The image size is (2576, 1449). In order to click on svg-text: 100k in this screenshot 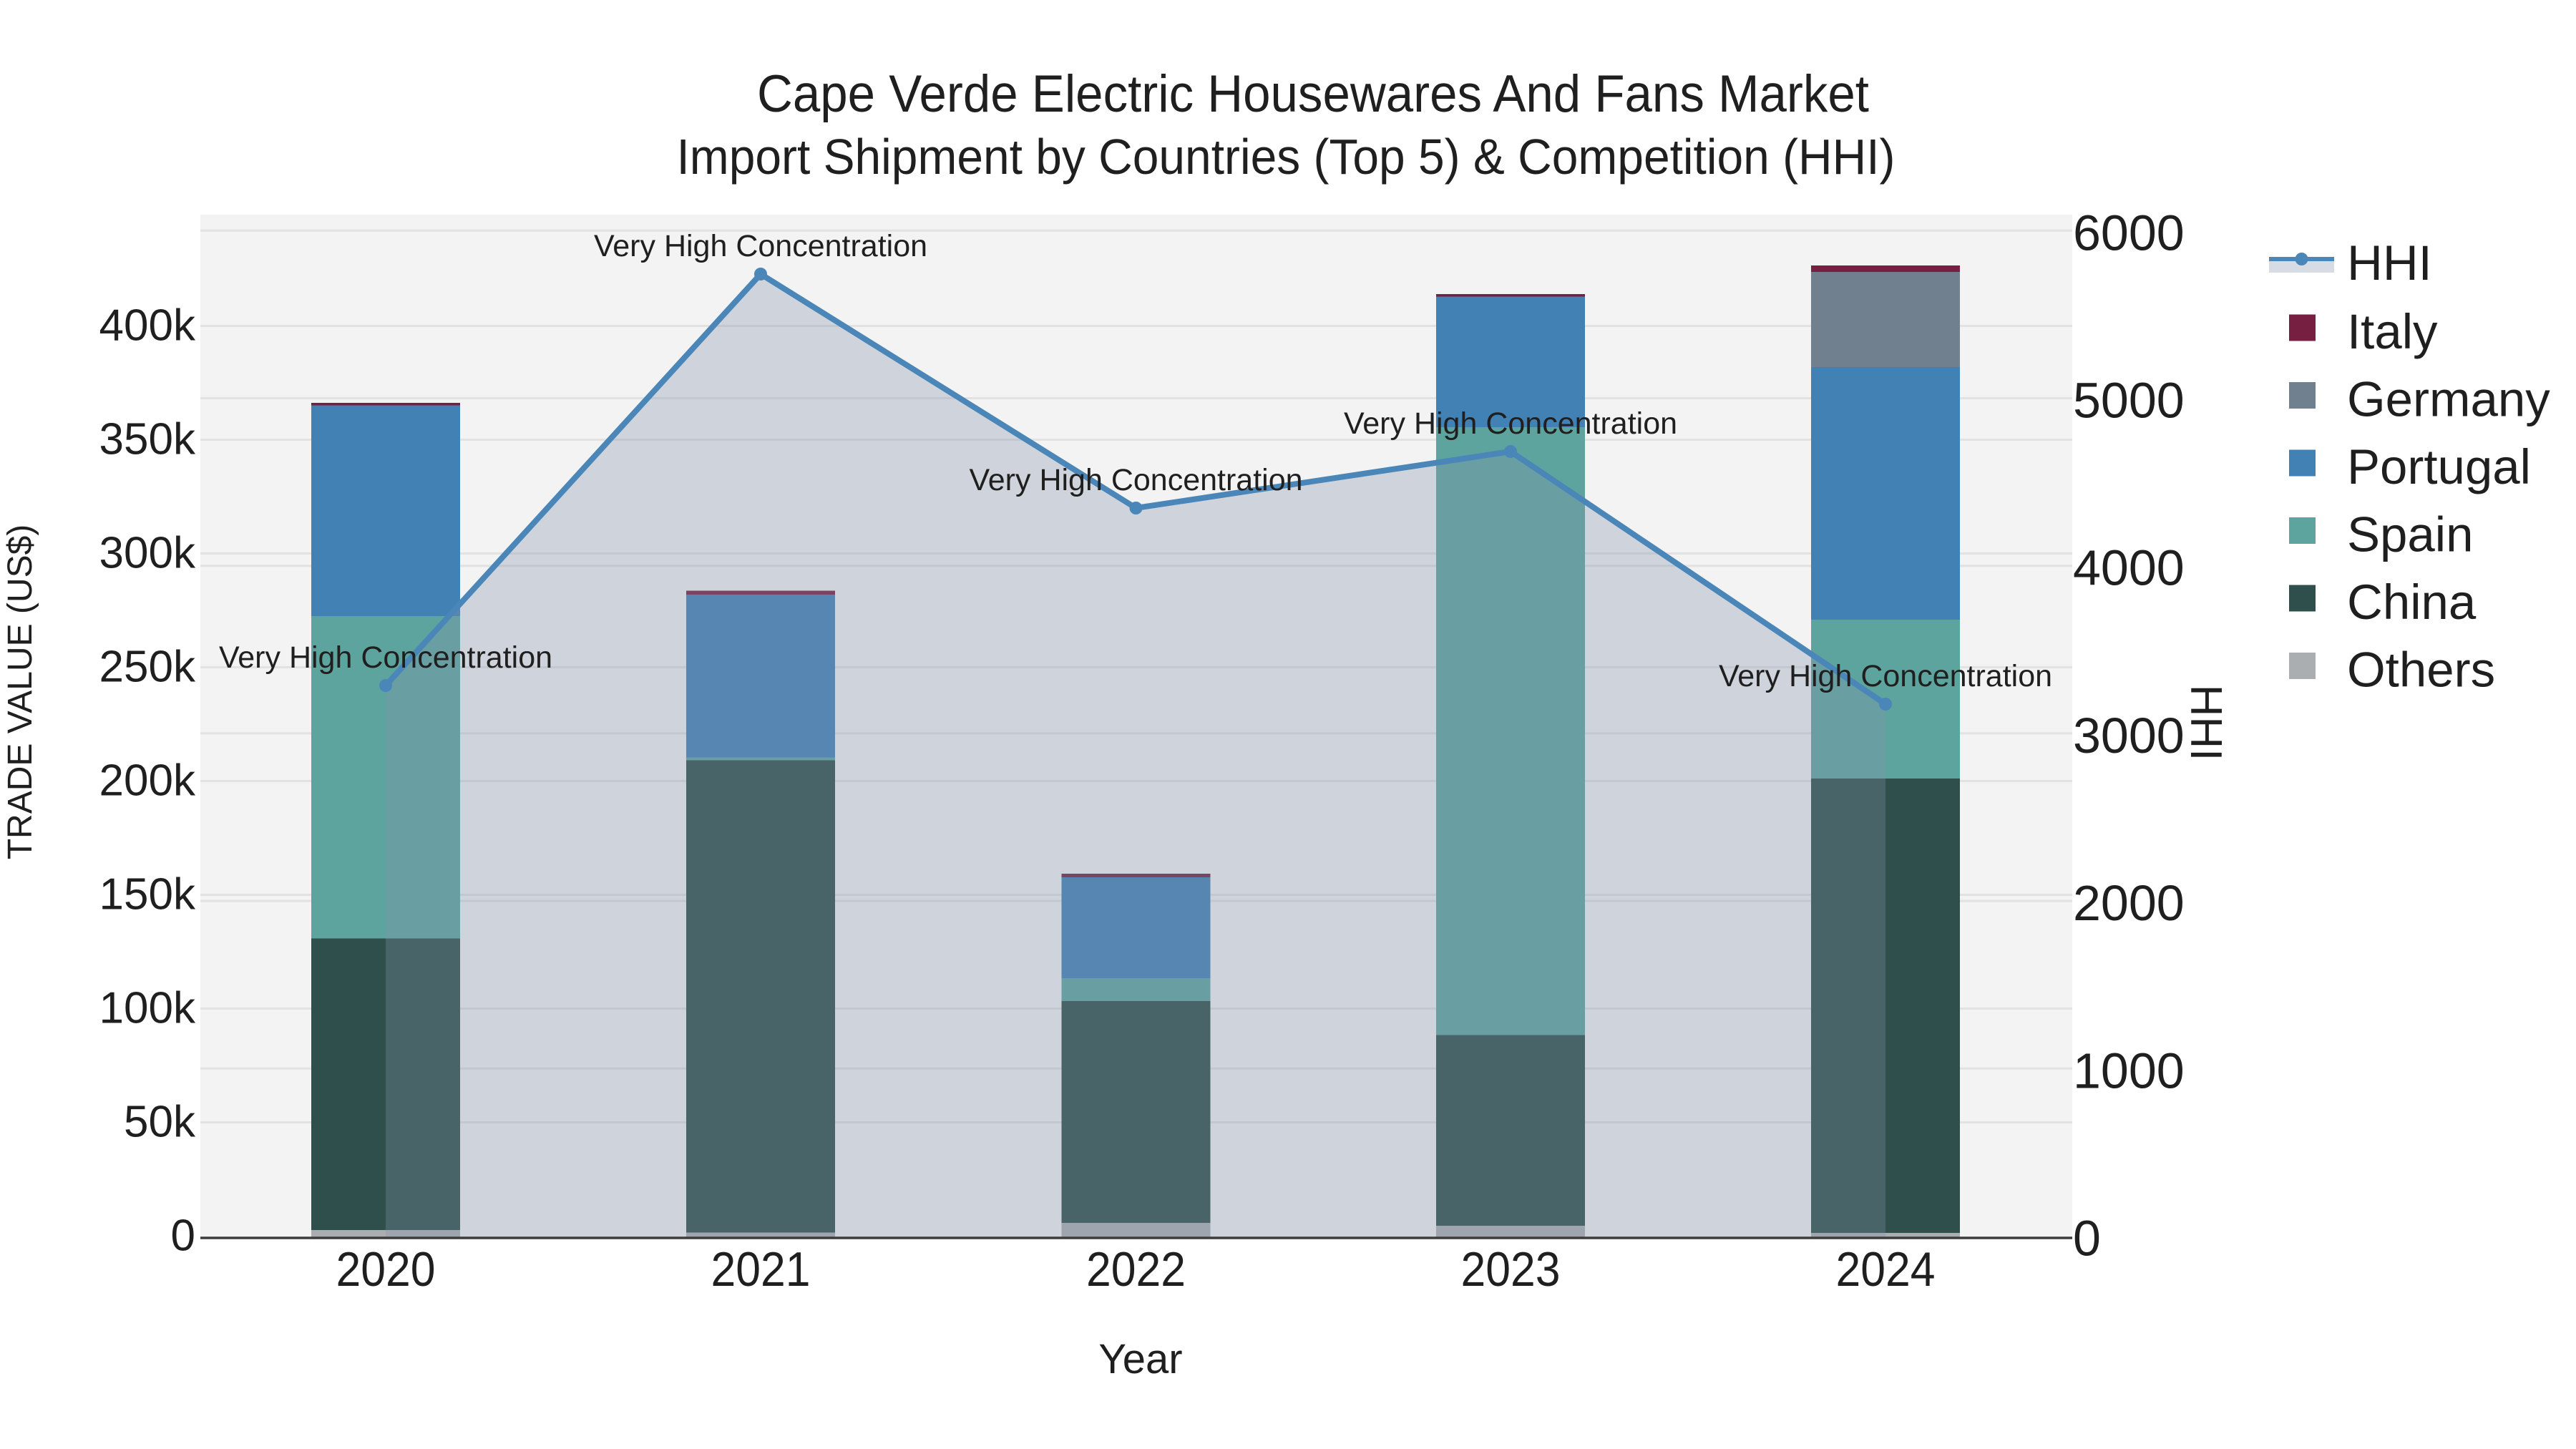, I will do `click(147, 1008)`.